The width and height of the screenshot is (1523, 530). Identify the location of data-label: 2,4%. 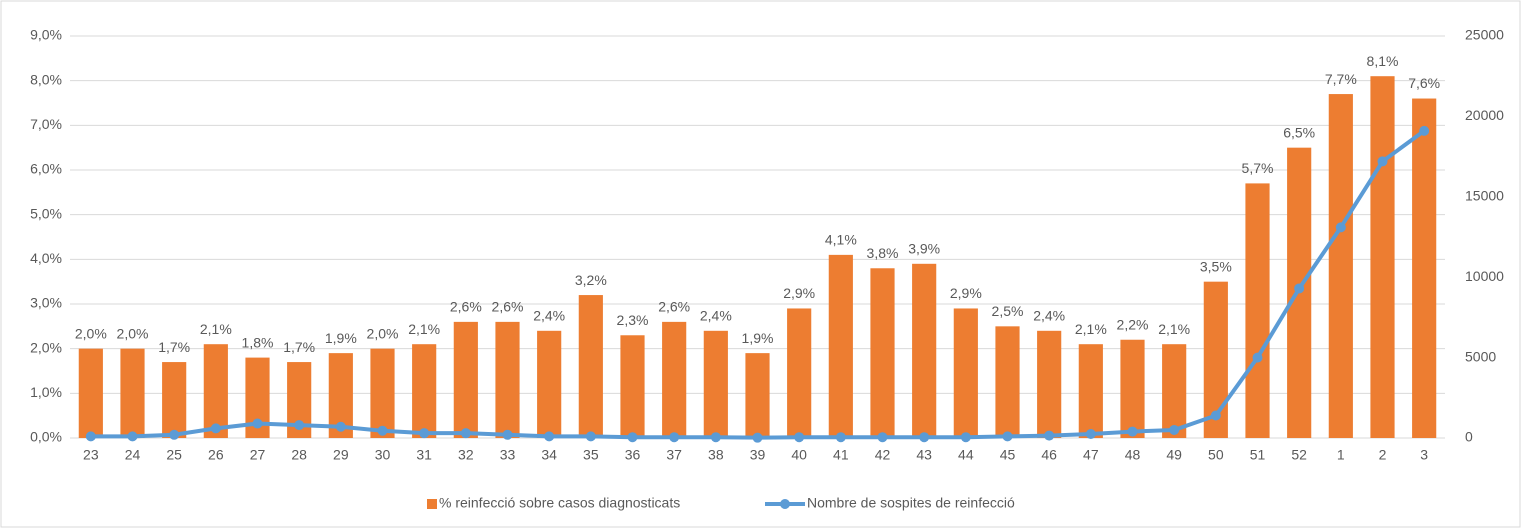
(549, 316).